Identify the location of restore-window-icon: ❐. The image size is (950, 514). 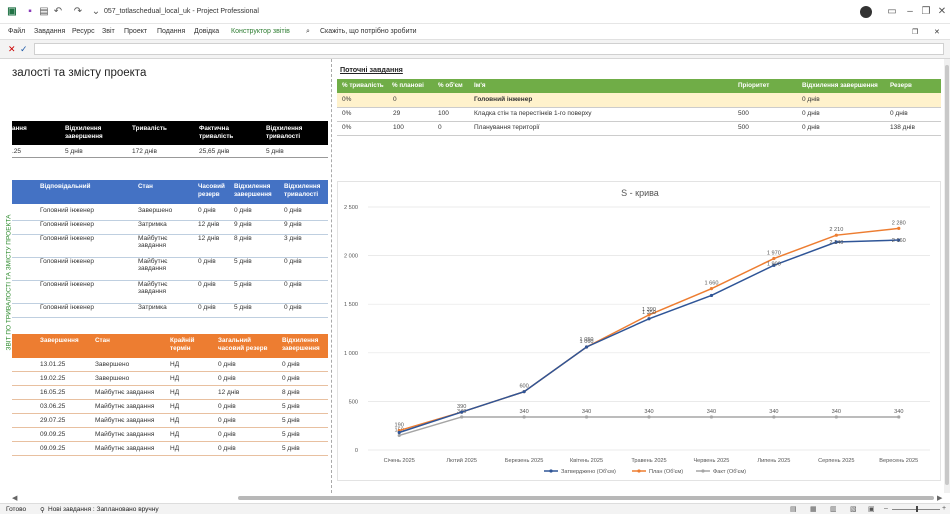
(915, 32).